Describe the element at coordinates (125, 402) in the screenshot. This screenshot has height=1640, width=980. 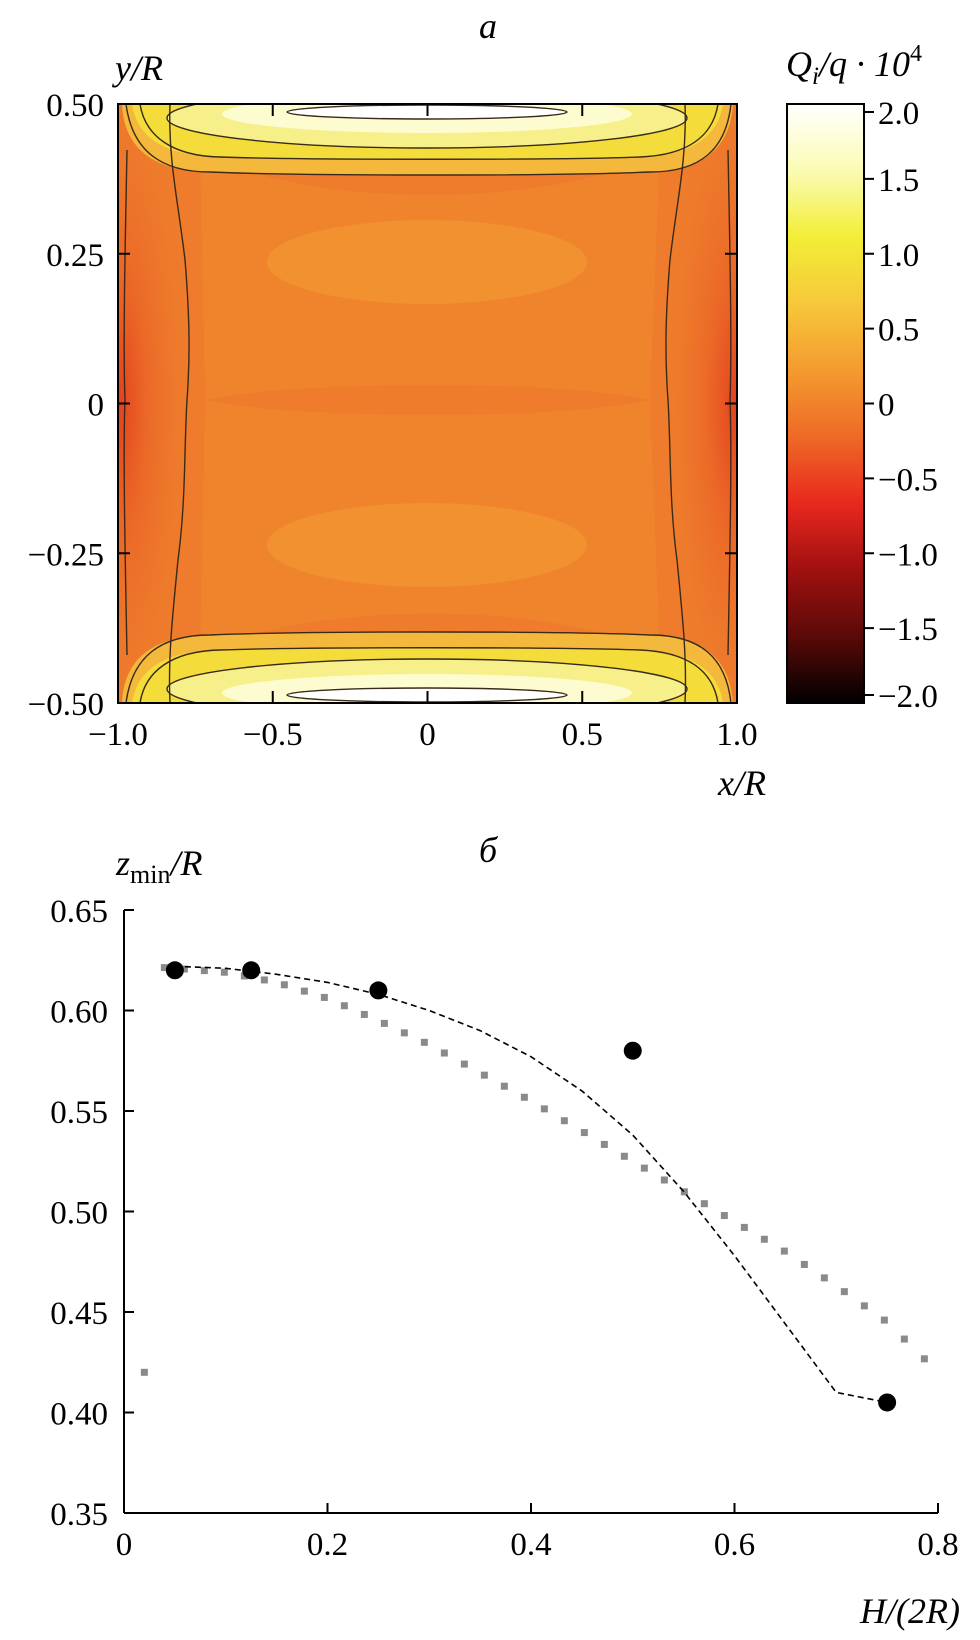
I see `contour-left-outer` at that location.